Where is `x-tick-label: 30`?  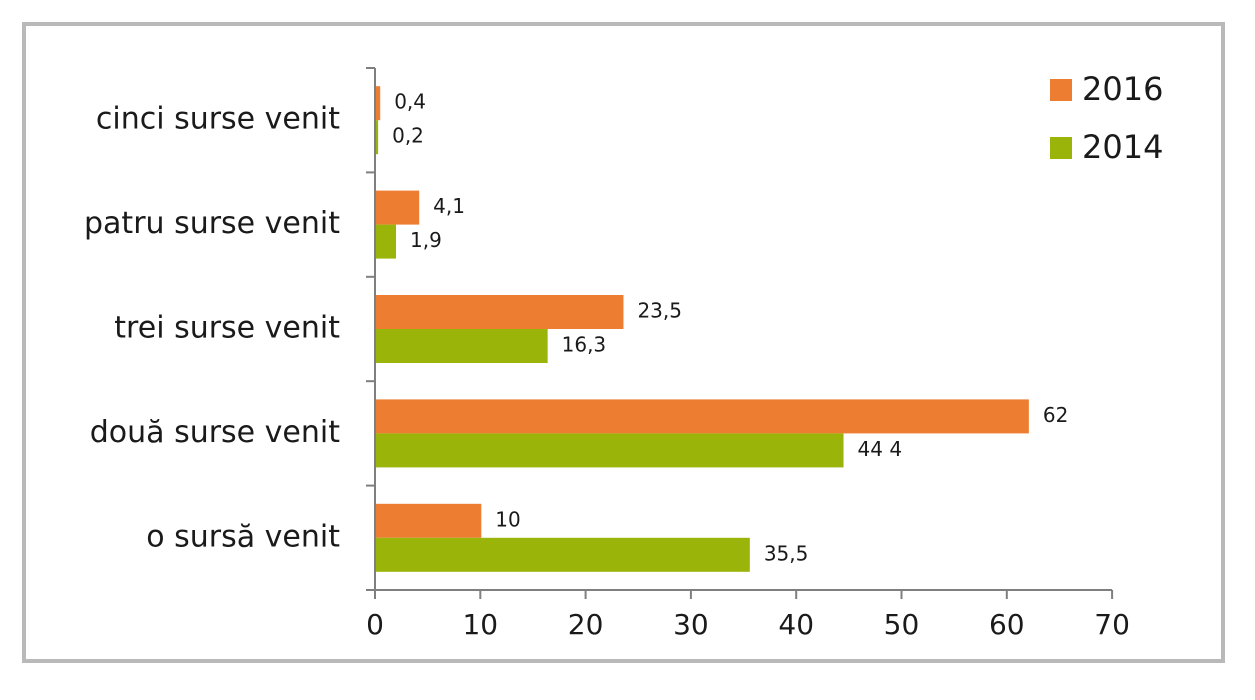
x-tick-label: 30 is located at coordinates (691, 624).